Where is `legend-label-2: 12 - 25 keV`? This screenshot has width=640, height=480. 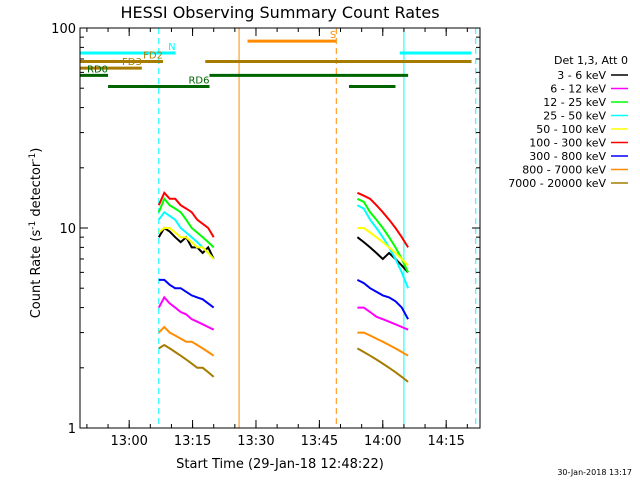 legend-label-2: 12 - 25 keV is located at coordinates (574, 102).